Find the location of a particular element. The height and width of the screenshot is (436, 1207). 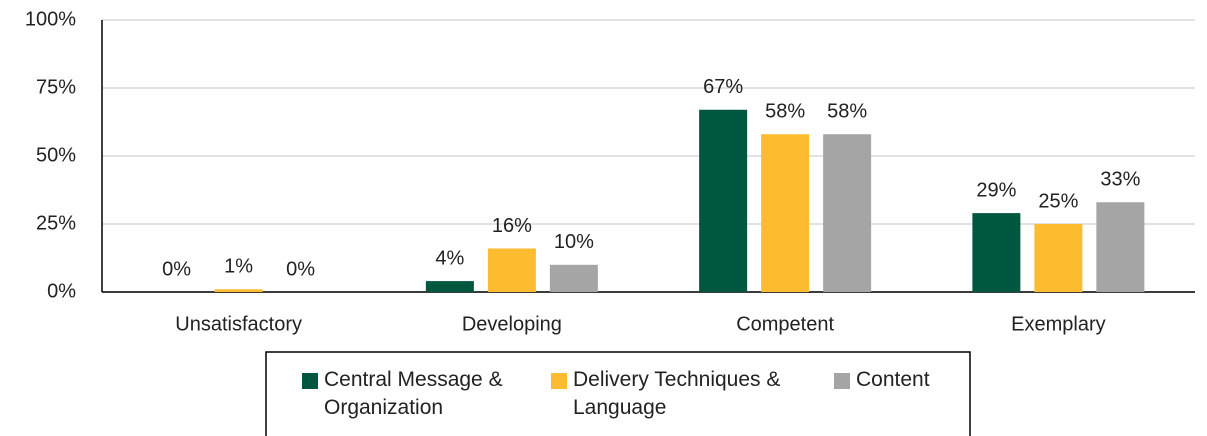

legend-label: Content is located at coordinates (893, 379).